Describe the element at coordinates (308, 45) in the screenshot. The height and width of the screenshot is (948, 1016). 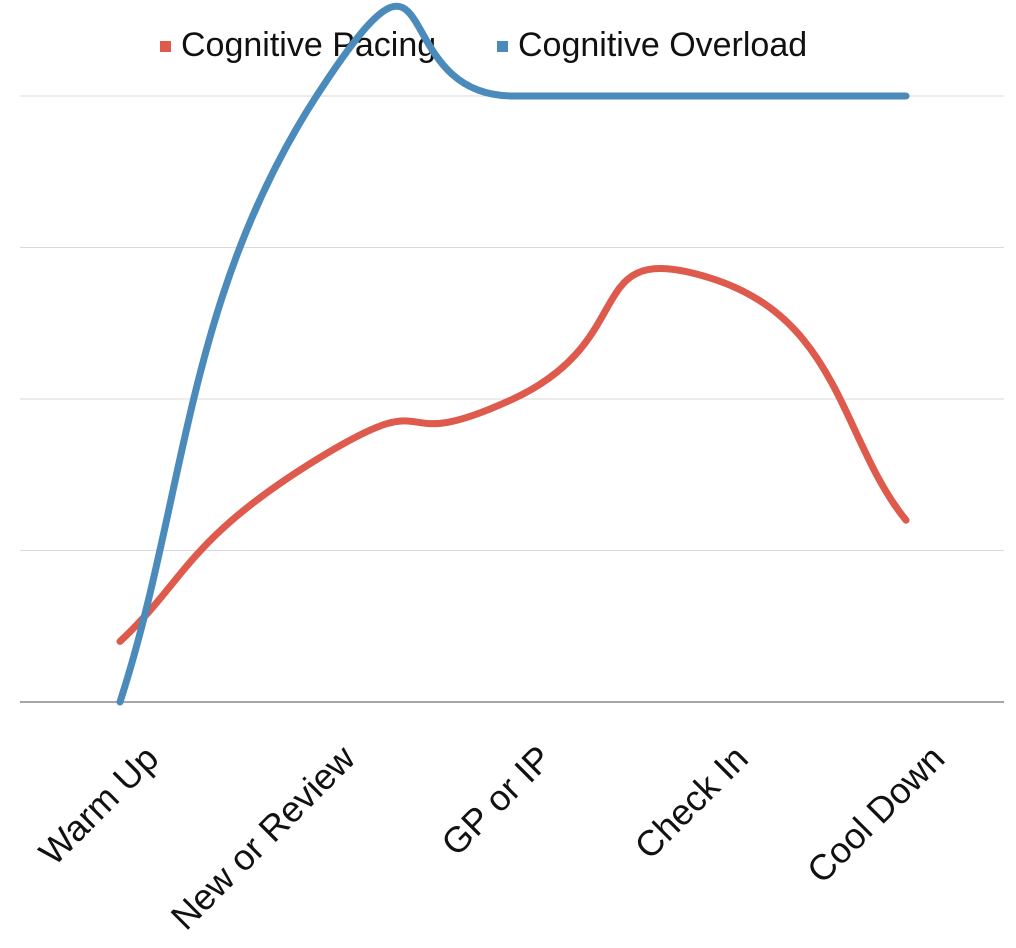
I see `legend-label: Cognitive Pacing` at that location.